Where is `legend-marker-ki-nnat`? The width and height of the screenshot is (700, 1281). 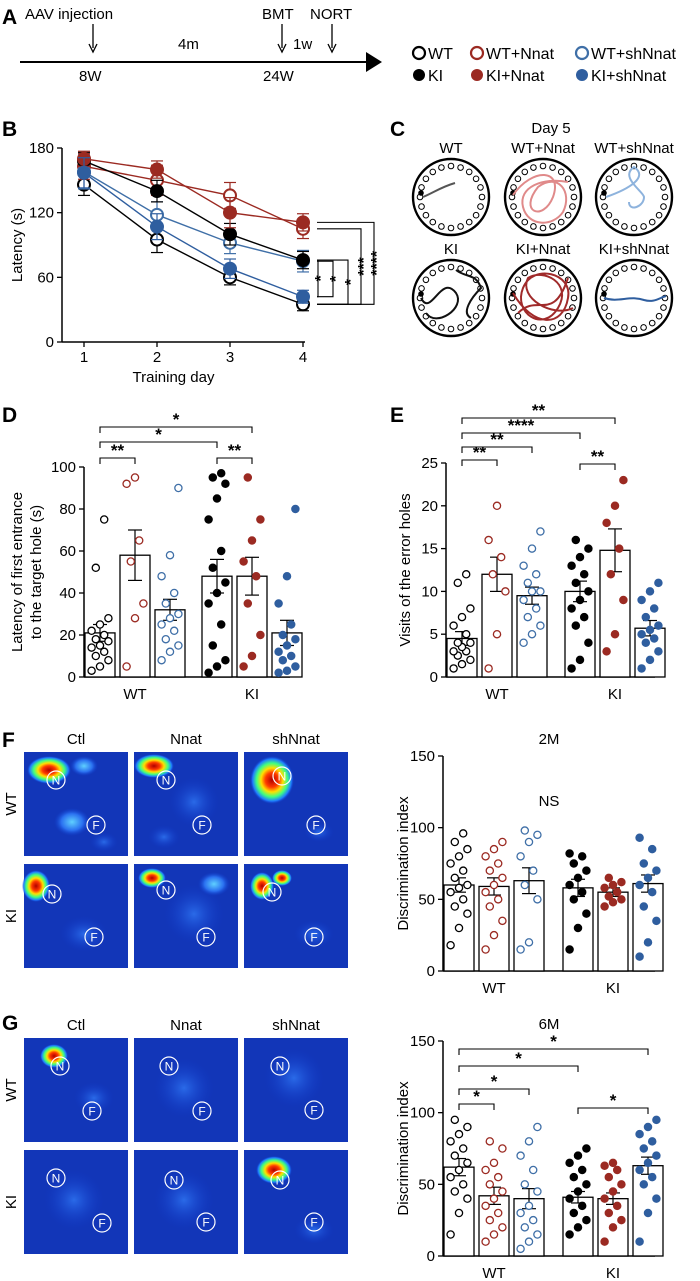
legend-marker-ki-nnat is located at coordinates (477, 75).